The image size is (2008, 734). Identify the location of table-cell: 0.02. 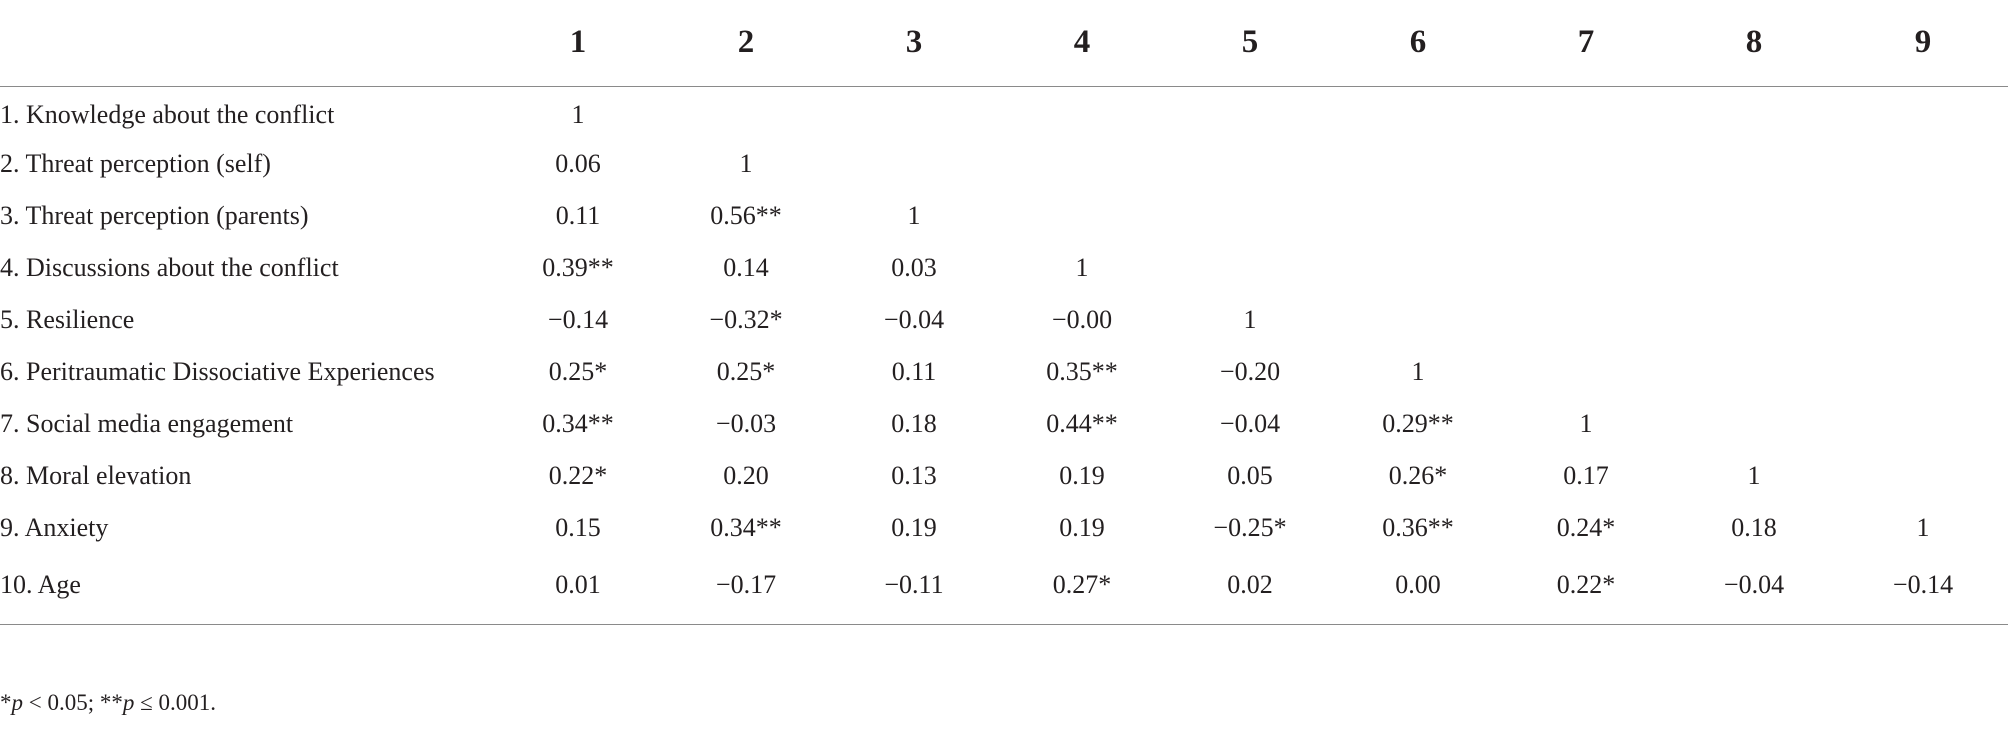
(1250, 589).